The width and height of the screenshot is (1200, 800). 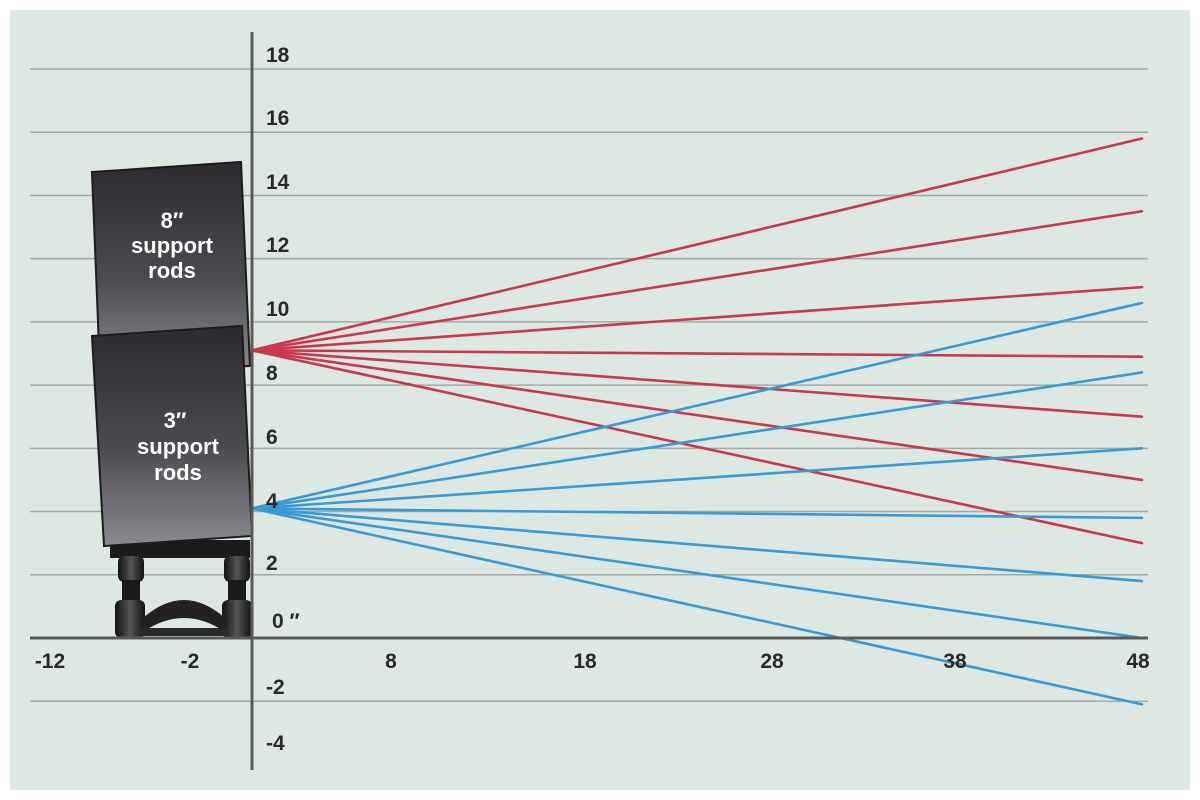 What do you see at coordinates (272, 437) in the screenshot?
I see `y-tick-label: 6` at bounding box center [272, 437].